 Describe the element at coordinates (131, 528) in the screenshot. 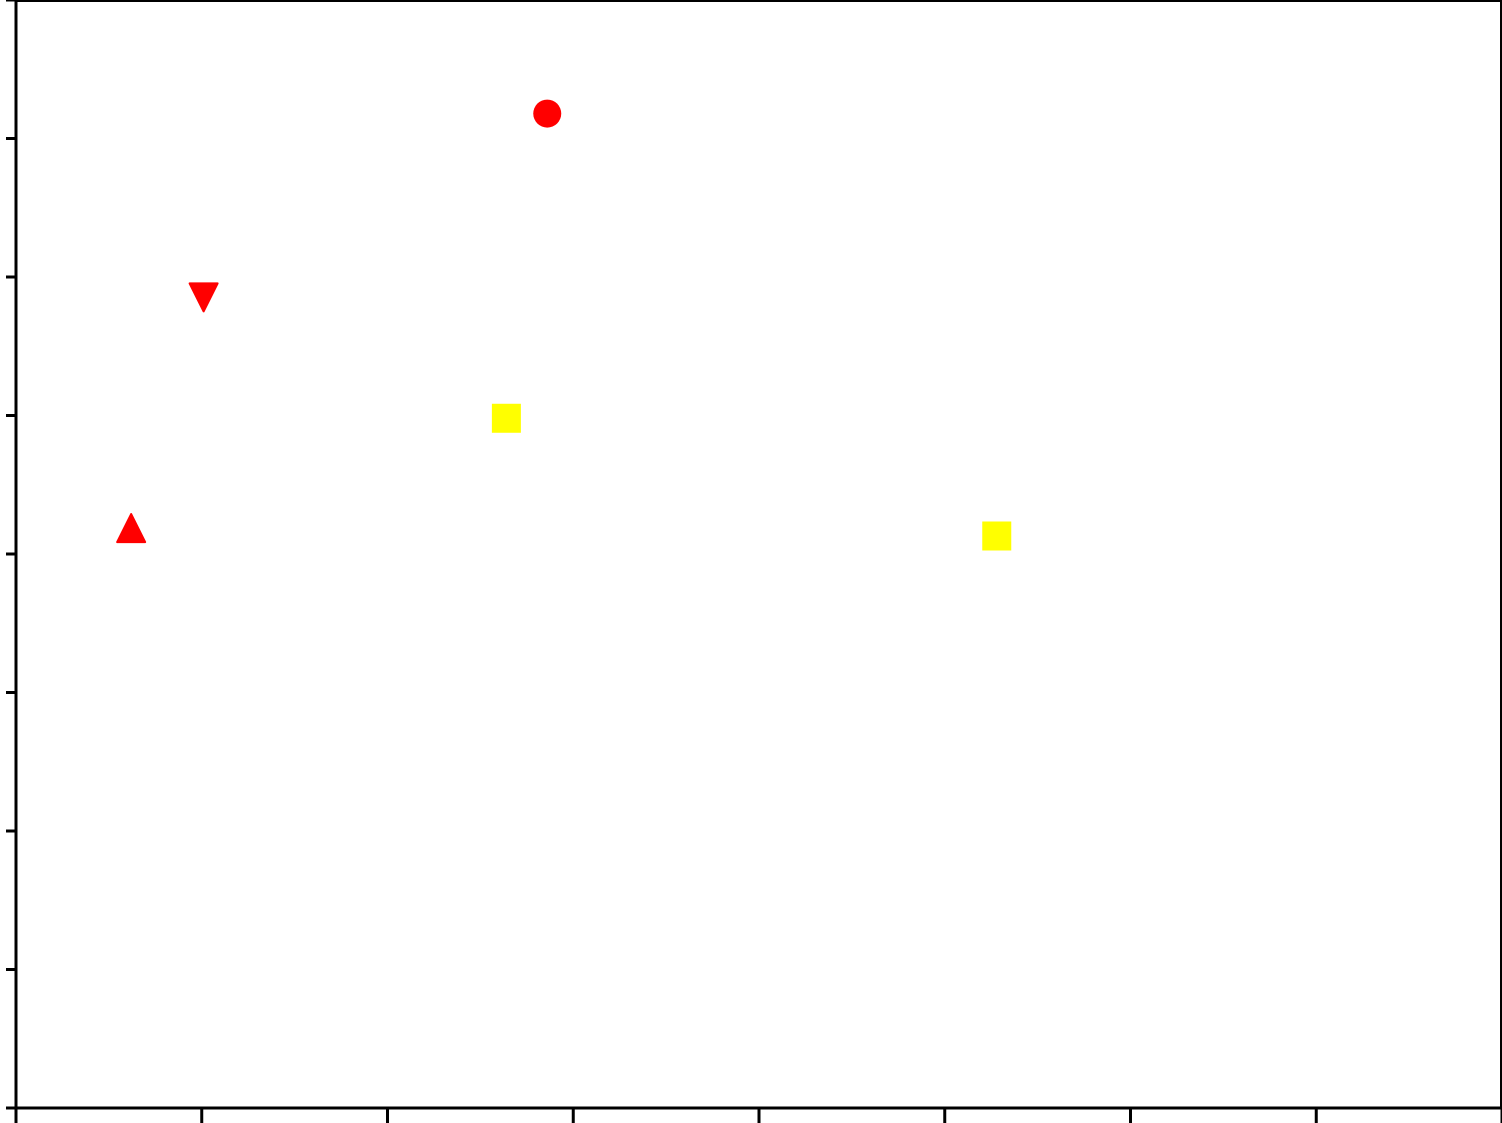

I see `data-point-triangle-up` at that location.